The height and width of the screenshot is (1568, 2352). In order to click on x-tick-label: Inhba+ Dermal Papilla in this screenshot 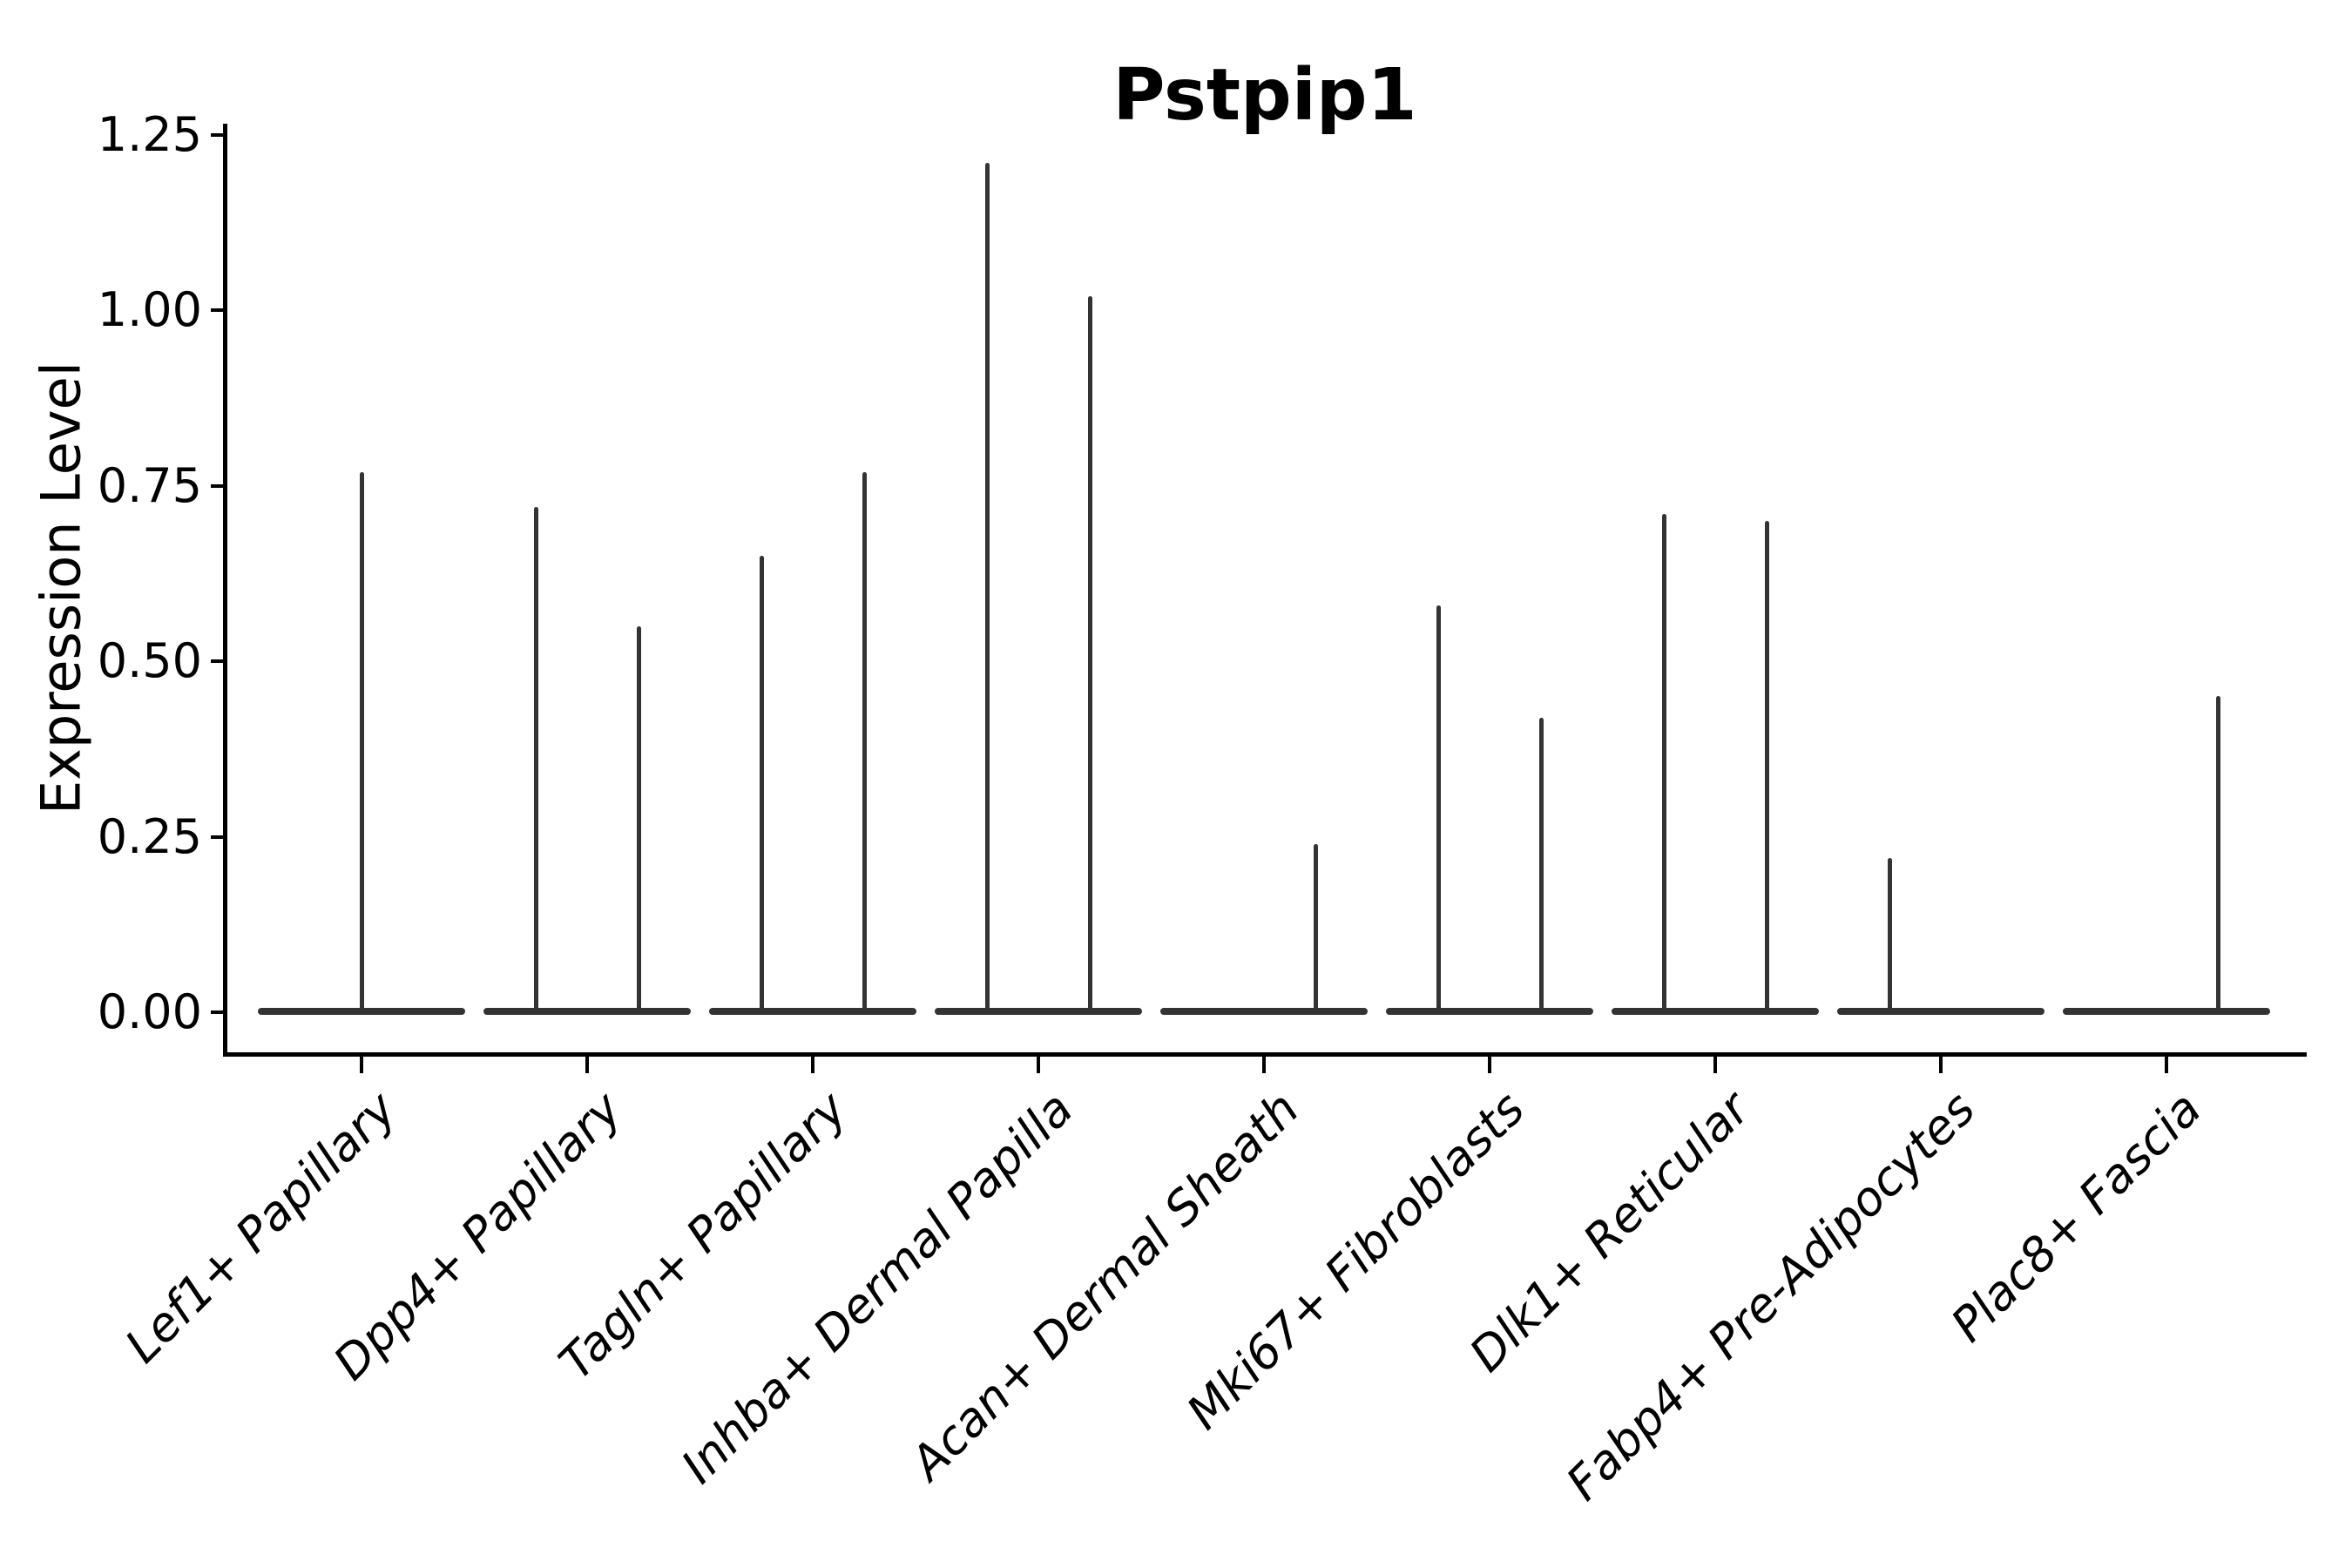, I will do `click(877, 1287)`.